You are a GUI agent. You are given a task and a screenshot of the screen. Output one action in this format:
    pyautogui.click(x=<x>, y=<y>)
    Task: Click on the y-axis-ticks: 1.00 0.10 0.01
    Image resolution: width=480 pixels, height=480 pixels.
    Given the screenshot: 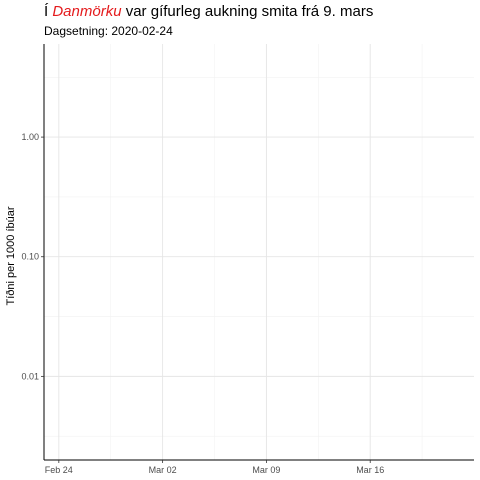 What is the action you would take?
    pyautogui.click(x=32, y=256)
    